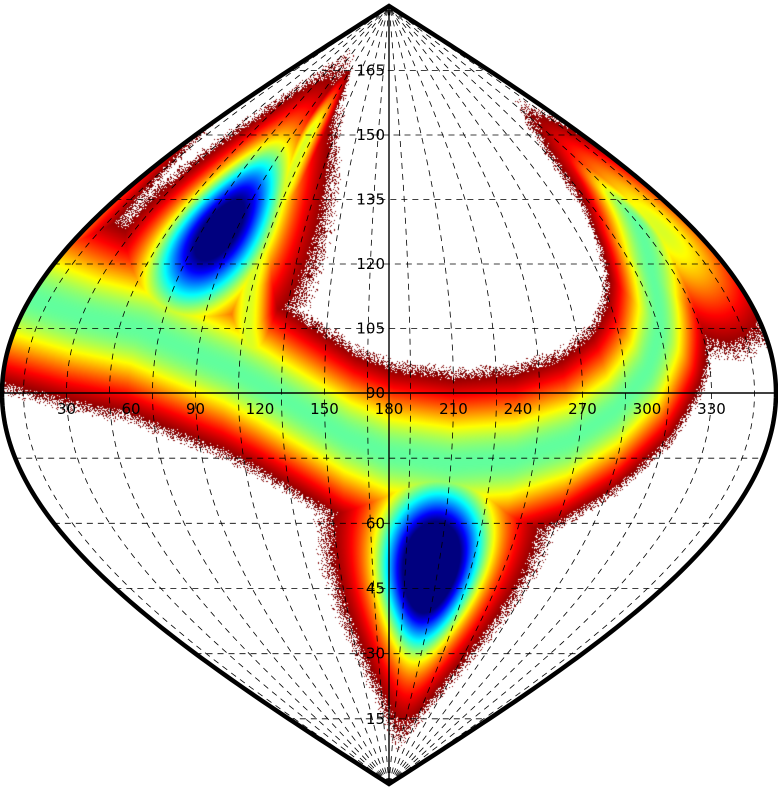 Image resolution: width=778 pixels, height=790 pixels. I want to click on y-tick-label: 165, so click(370, 71).